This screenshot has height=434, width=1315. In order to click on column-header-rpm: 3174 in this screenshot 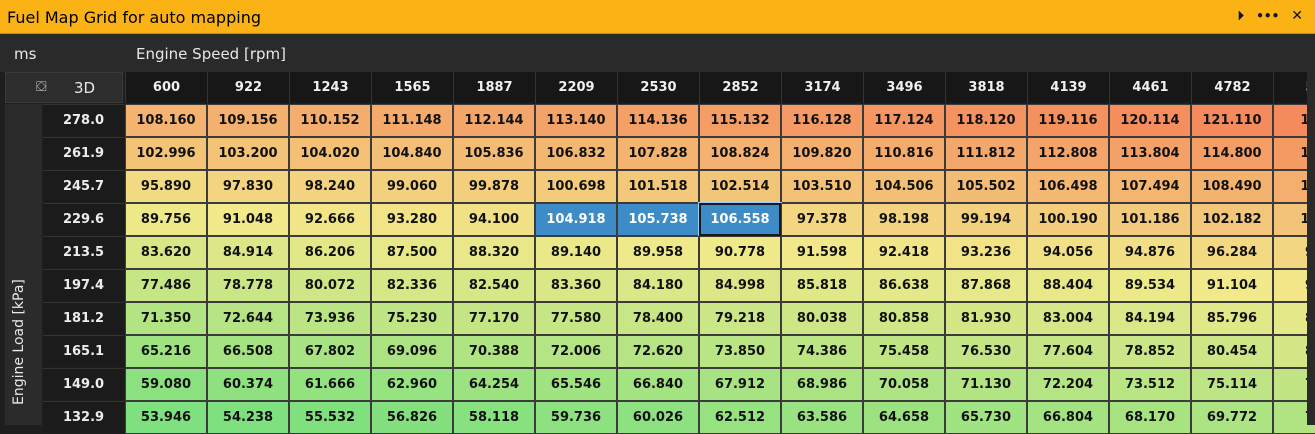, I will do `click(822, 87)`.